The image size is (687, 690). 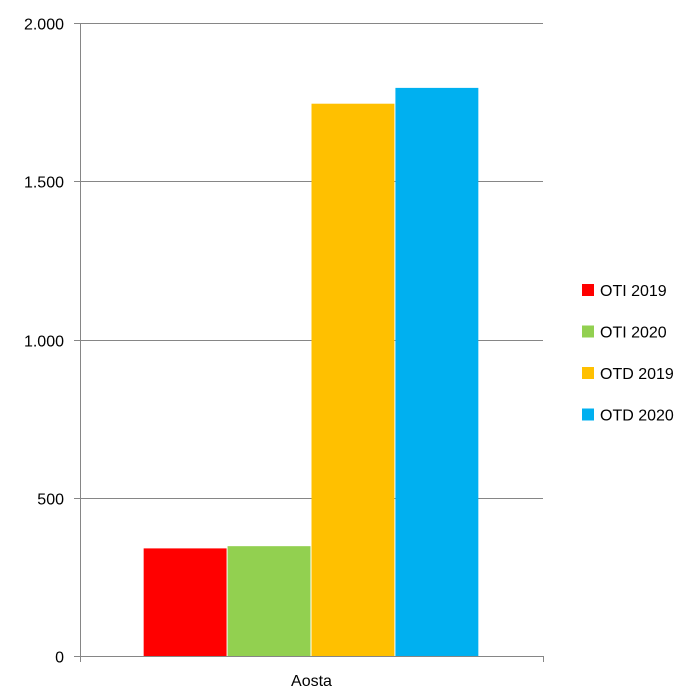 I want to click on legend: OTI 2019 OTI 2020 OTD 2019 OTD 2020, so click(x=628, y=354).